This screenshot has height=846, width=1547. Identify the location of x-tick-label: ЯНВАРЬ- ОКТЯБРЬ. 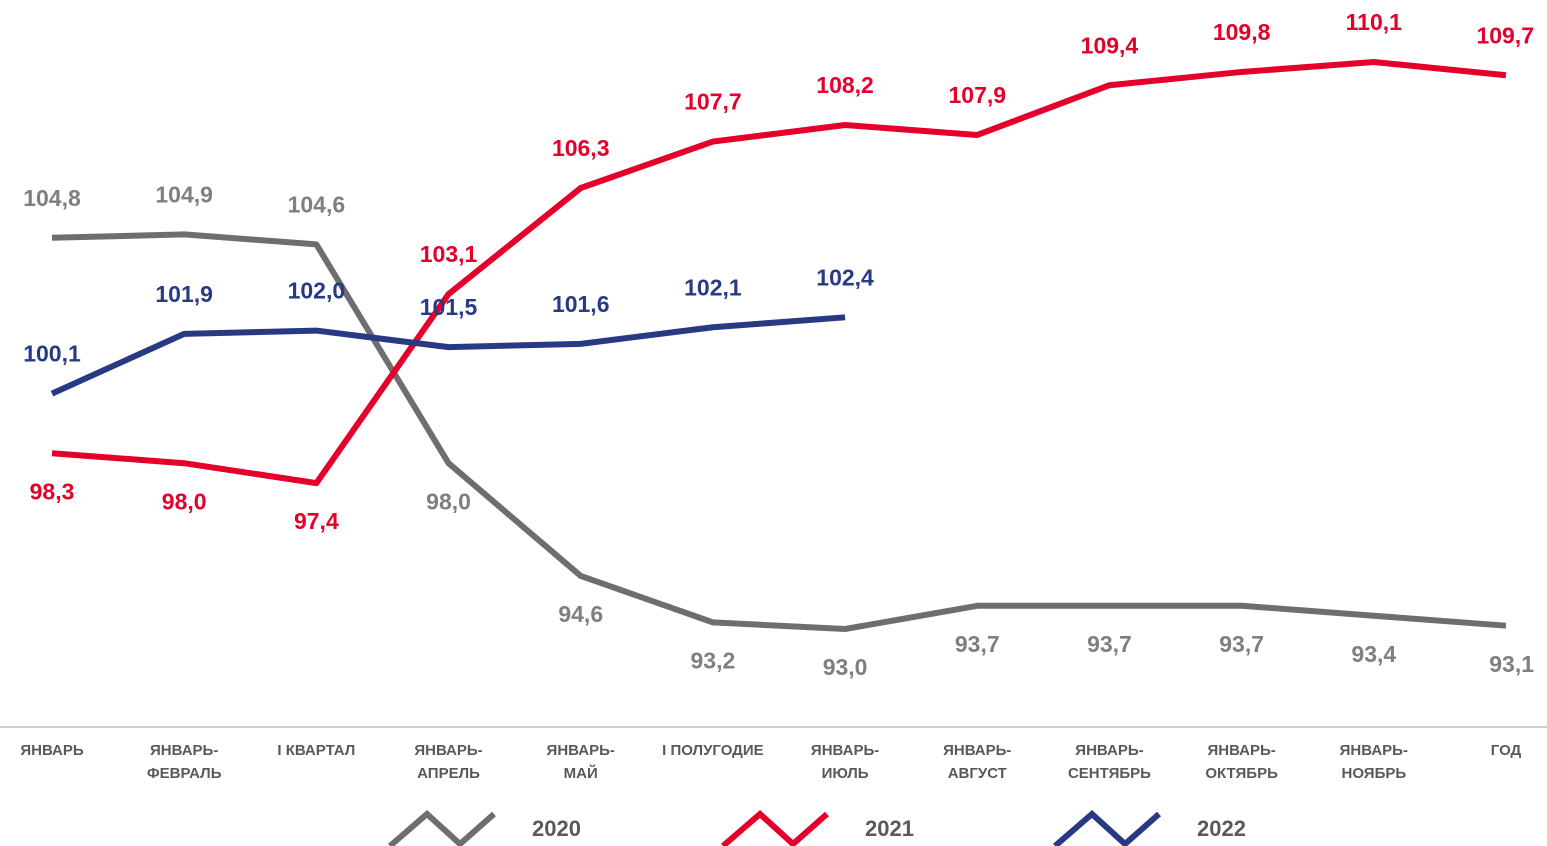
(1241, 762).